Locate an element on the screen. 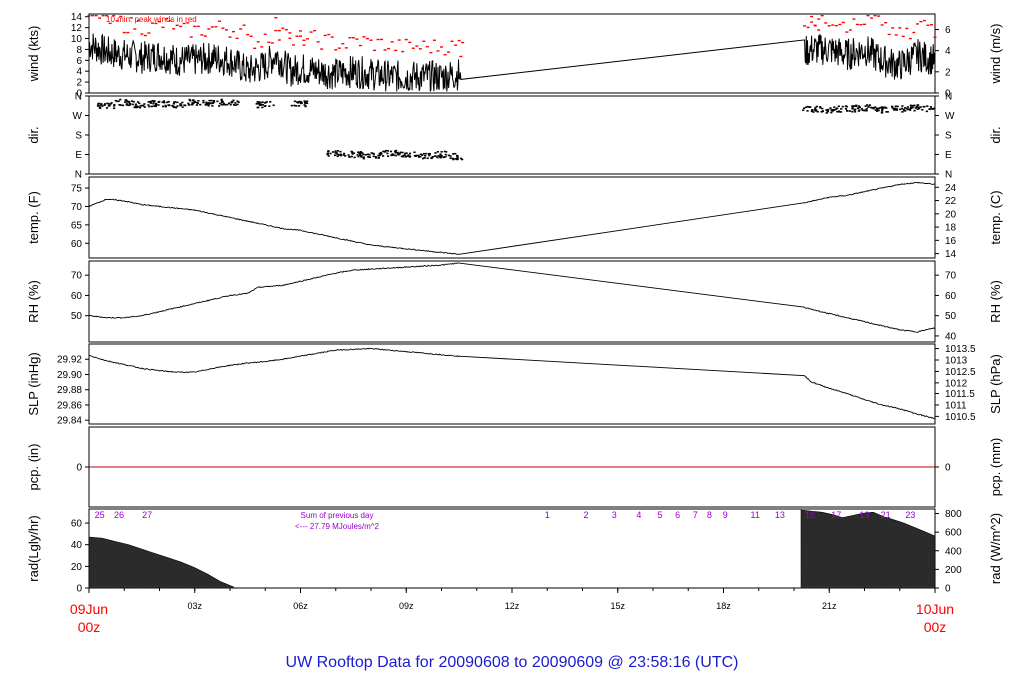 The height and width of the screenshot is (700, 1024). left-axis-label-wind: wind (kts) is located at coordinates (33, 54).